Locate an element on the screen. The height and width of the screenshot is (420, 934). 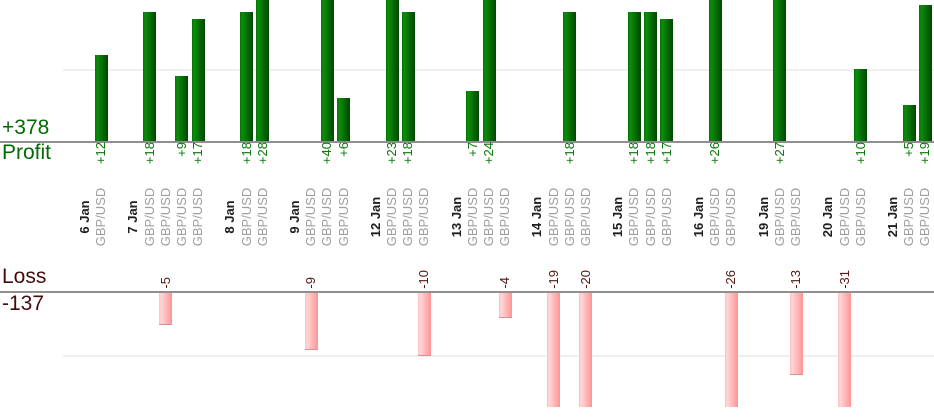
loss-axis-line is located at coordinates (467, 292).